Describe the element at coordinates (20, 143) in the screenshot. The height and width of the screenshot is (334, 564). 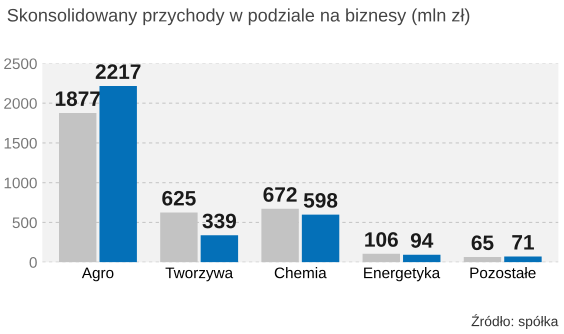
I see `y-tick-label: 1500` at that location.